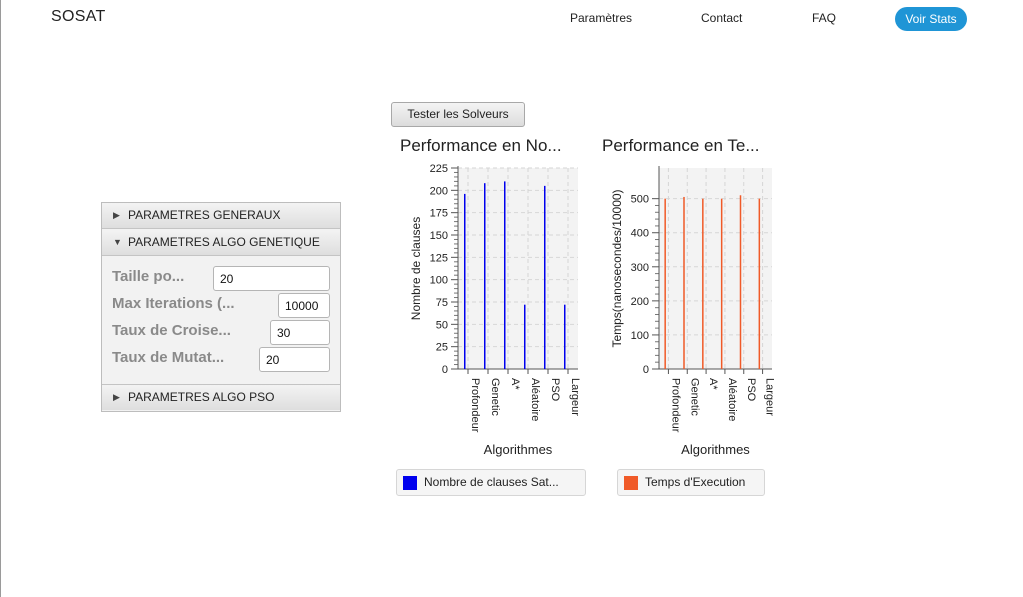 The image size is (1023, 597). I want to click on y-tick-label: 150, so click(439, 236).